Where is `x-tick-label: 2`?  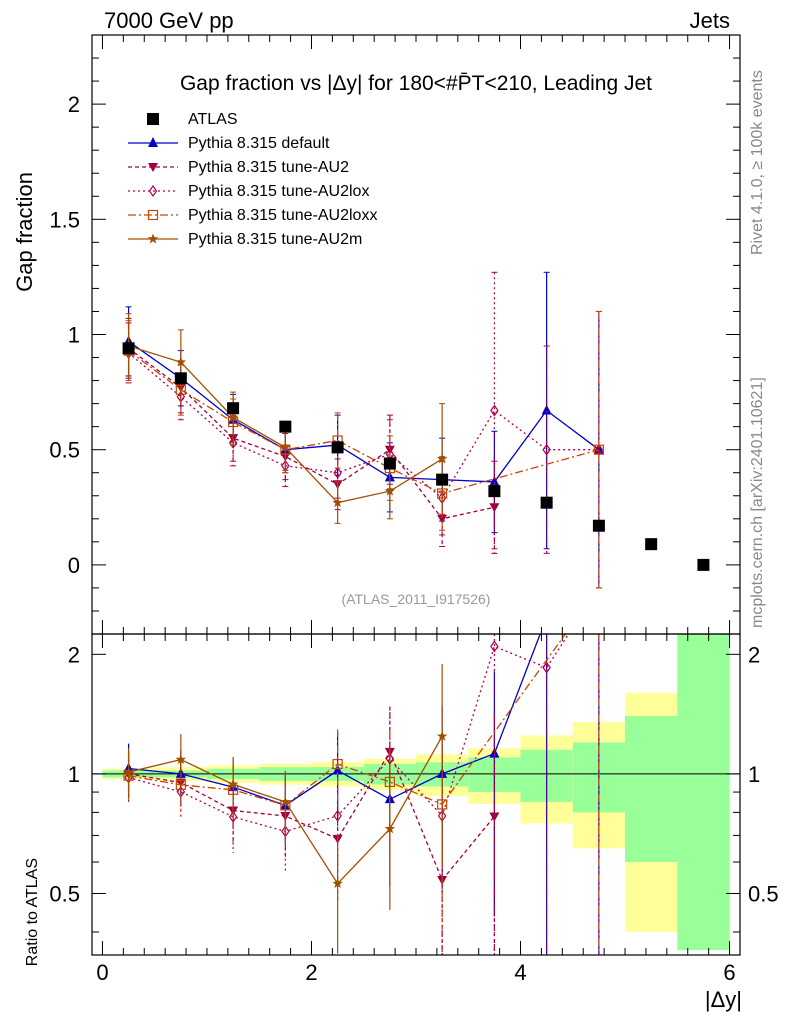 x-tick-label: 2 is located at coordinates (311, 972).